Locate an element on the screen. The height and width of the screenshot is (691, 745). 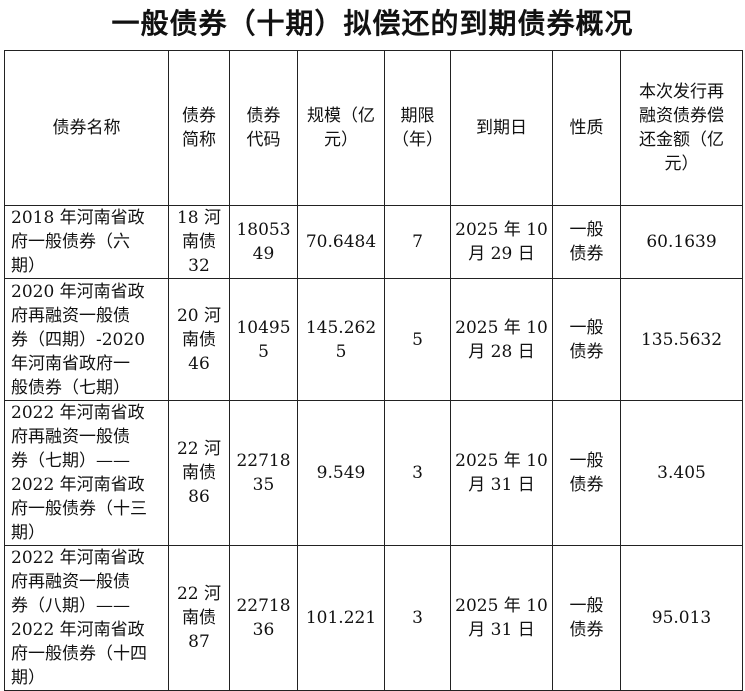
bond-scale: 70.6484 is located at coordinates (341, 242).